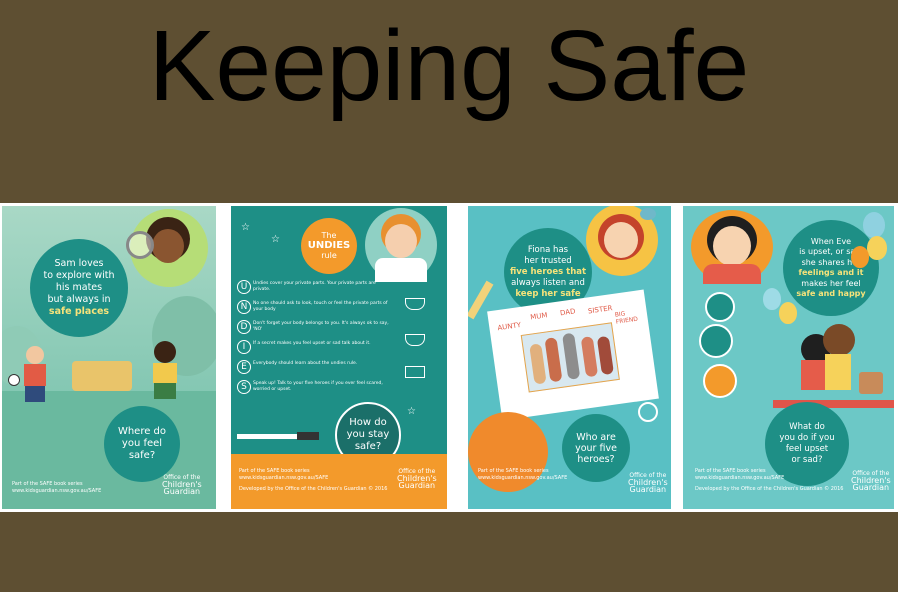  What do you see at coordinates (79, 299) in the screenshot?
I see `headline-line: but always in` at bounding box center [79, 299].